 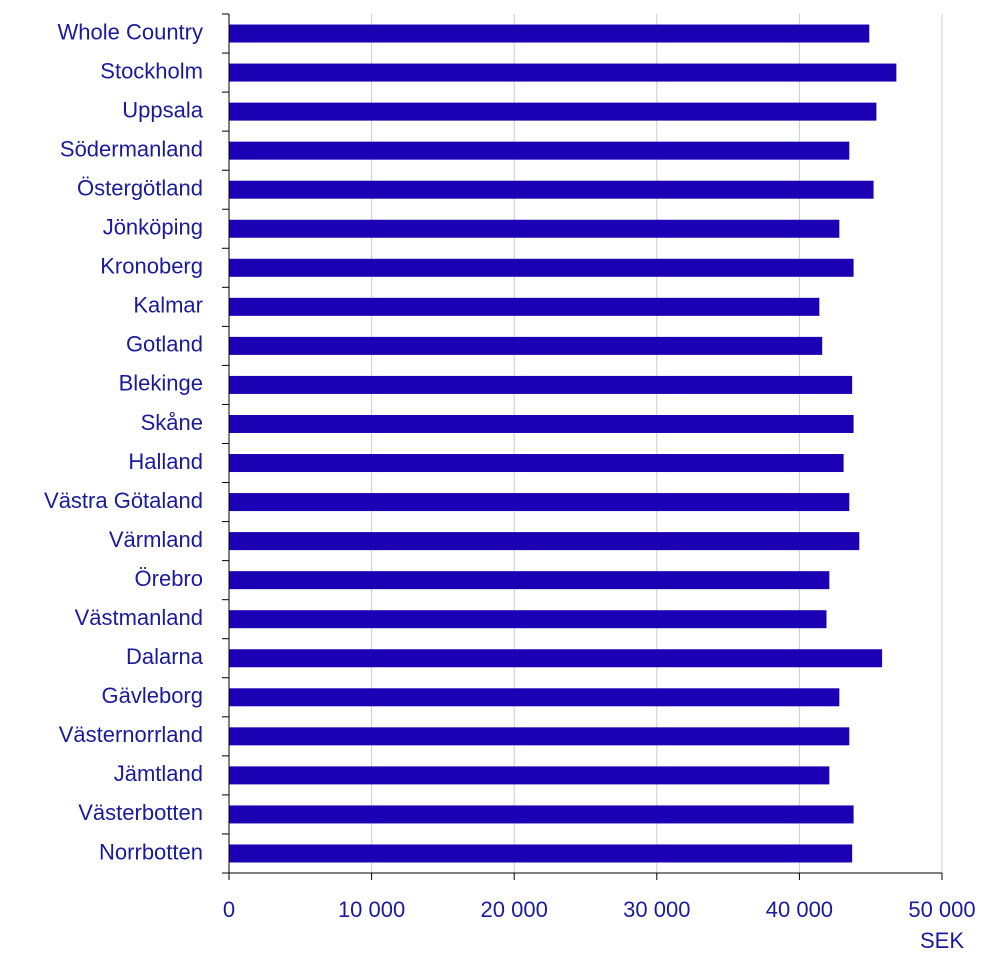 What do you see at coordinates (151, 70) in the screenshot?
I see `y-tick-label: Stockholm` at bounding box center [151, 70].